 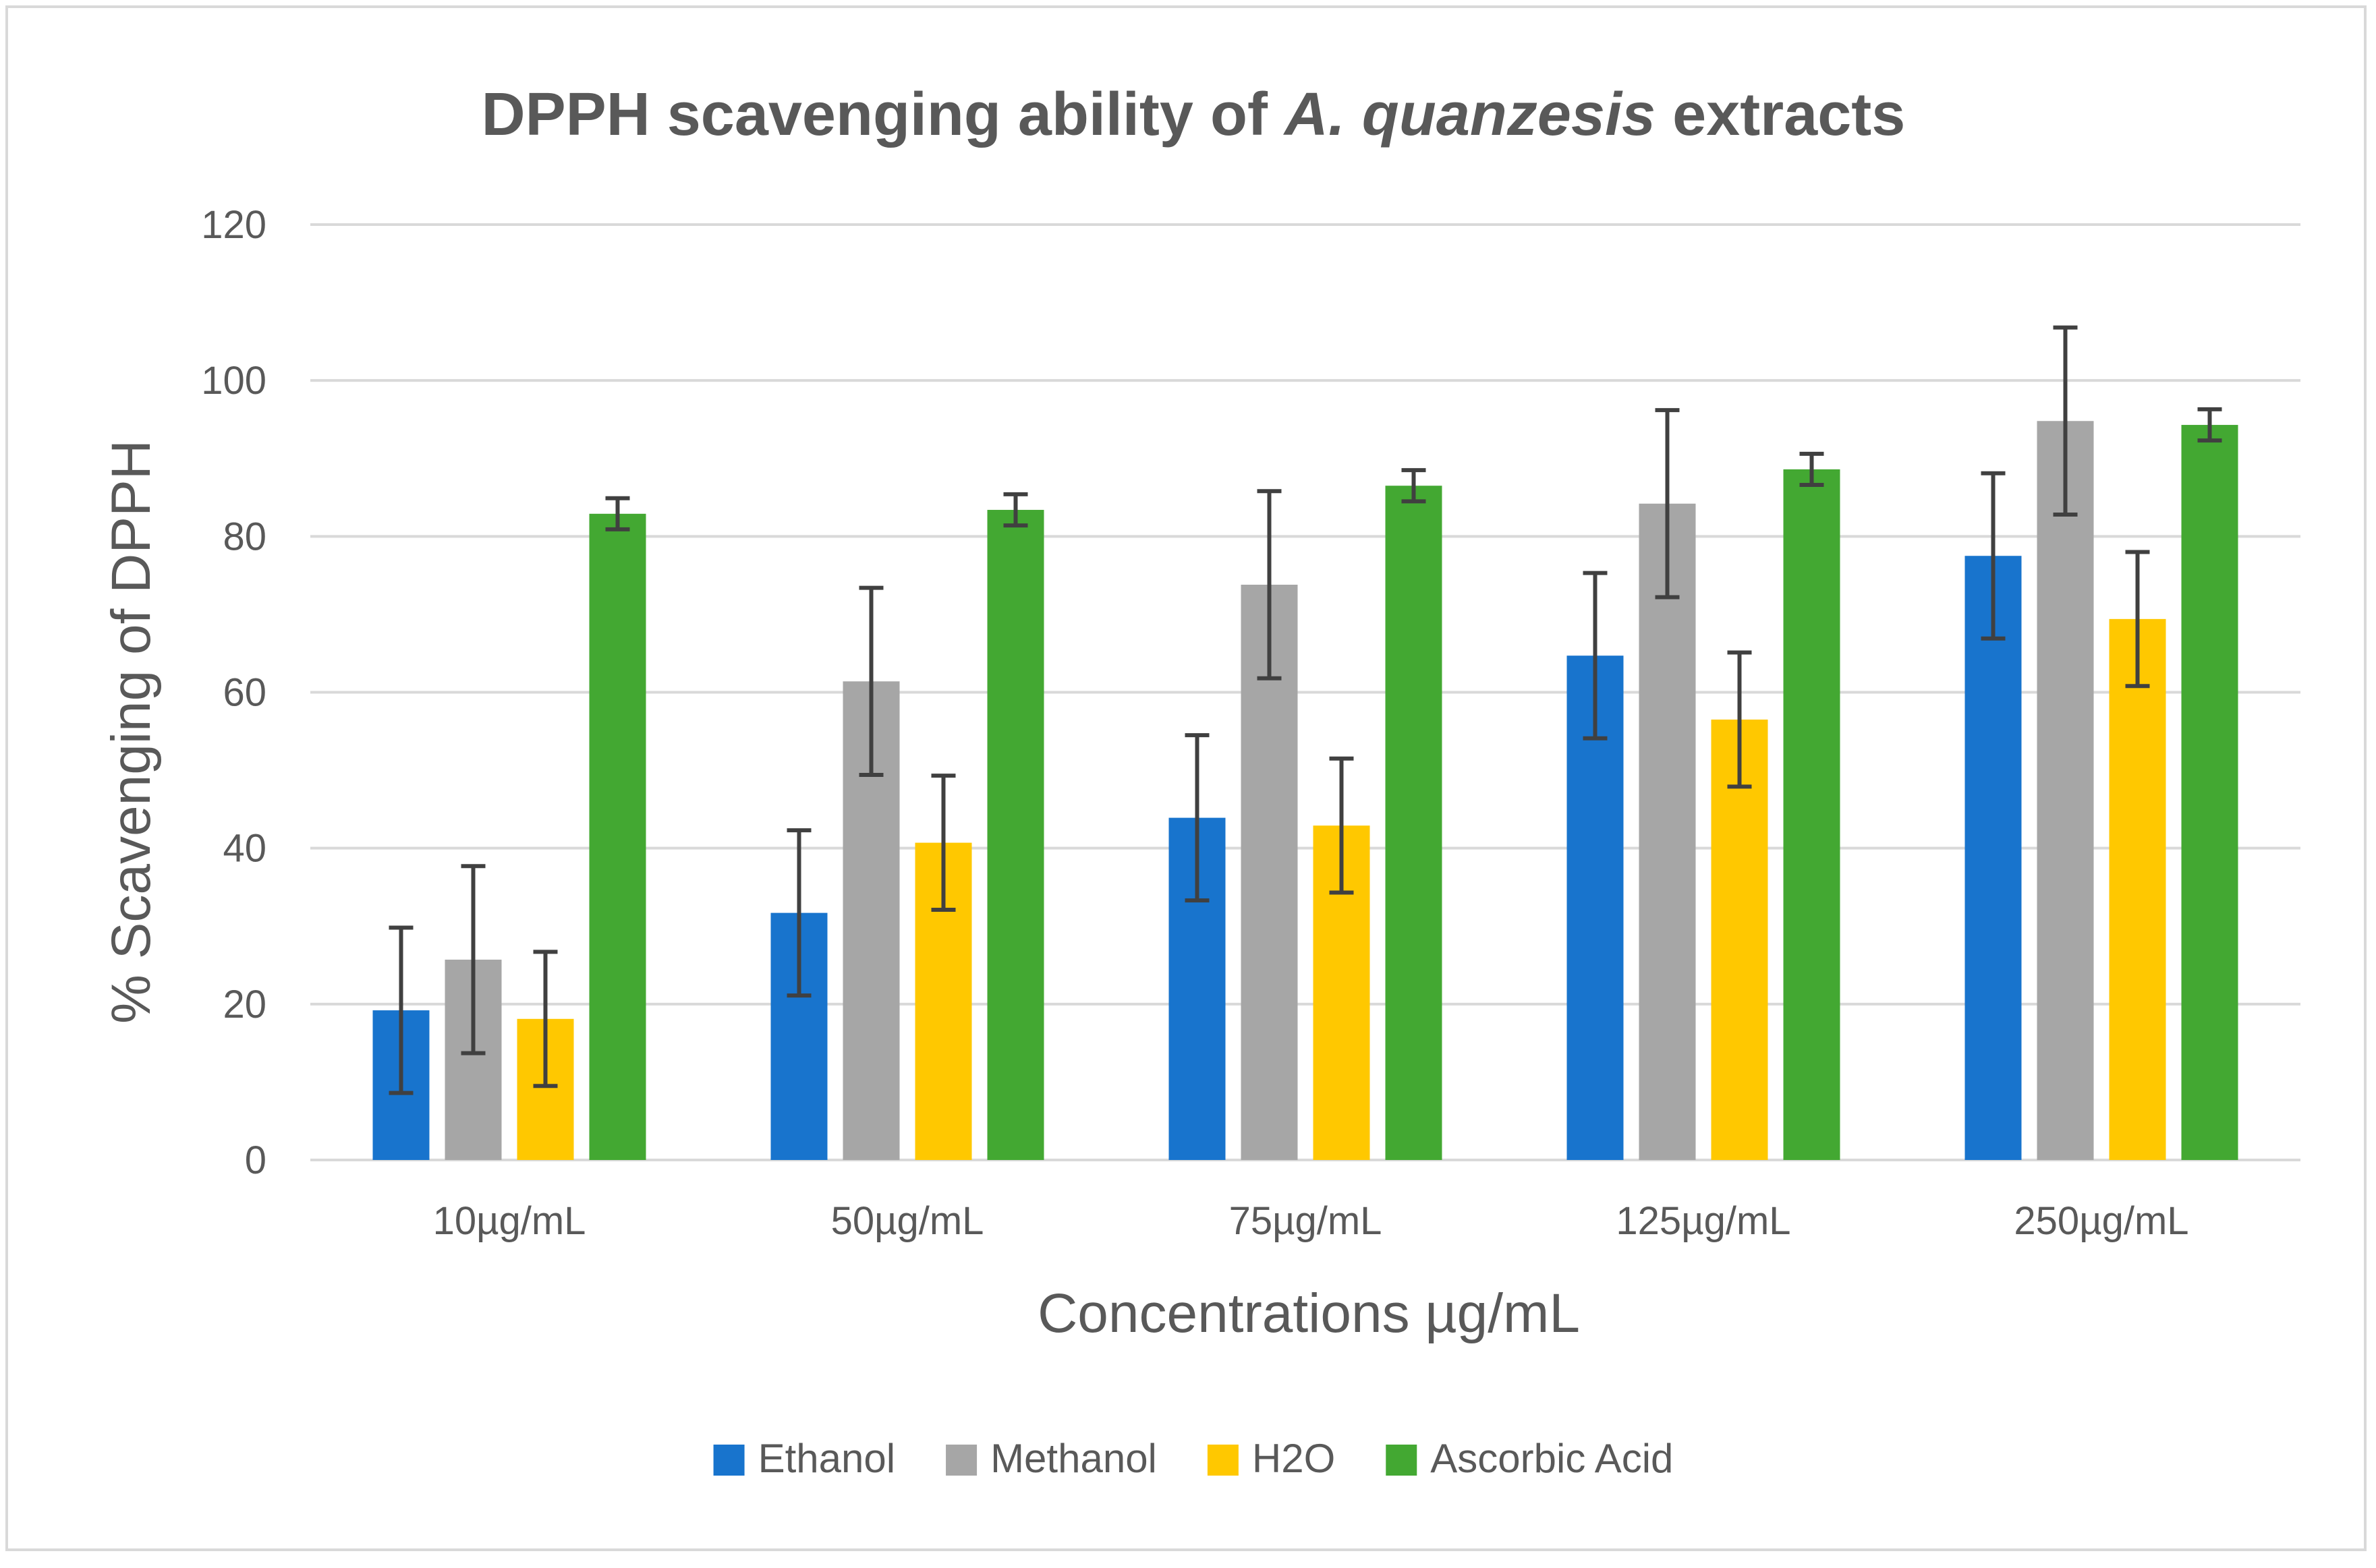 I want to click on x-axis-title: Concentrations µg/mL, so click(x=1309, y=1313).